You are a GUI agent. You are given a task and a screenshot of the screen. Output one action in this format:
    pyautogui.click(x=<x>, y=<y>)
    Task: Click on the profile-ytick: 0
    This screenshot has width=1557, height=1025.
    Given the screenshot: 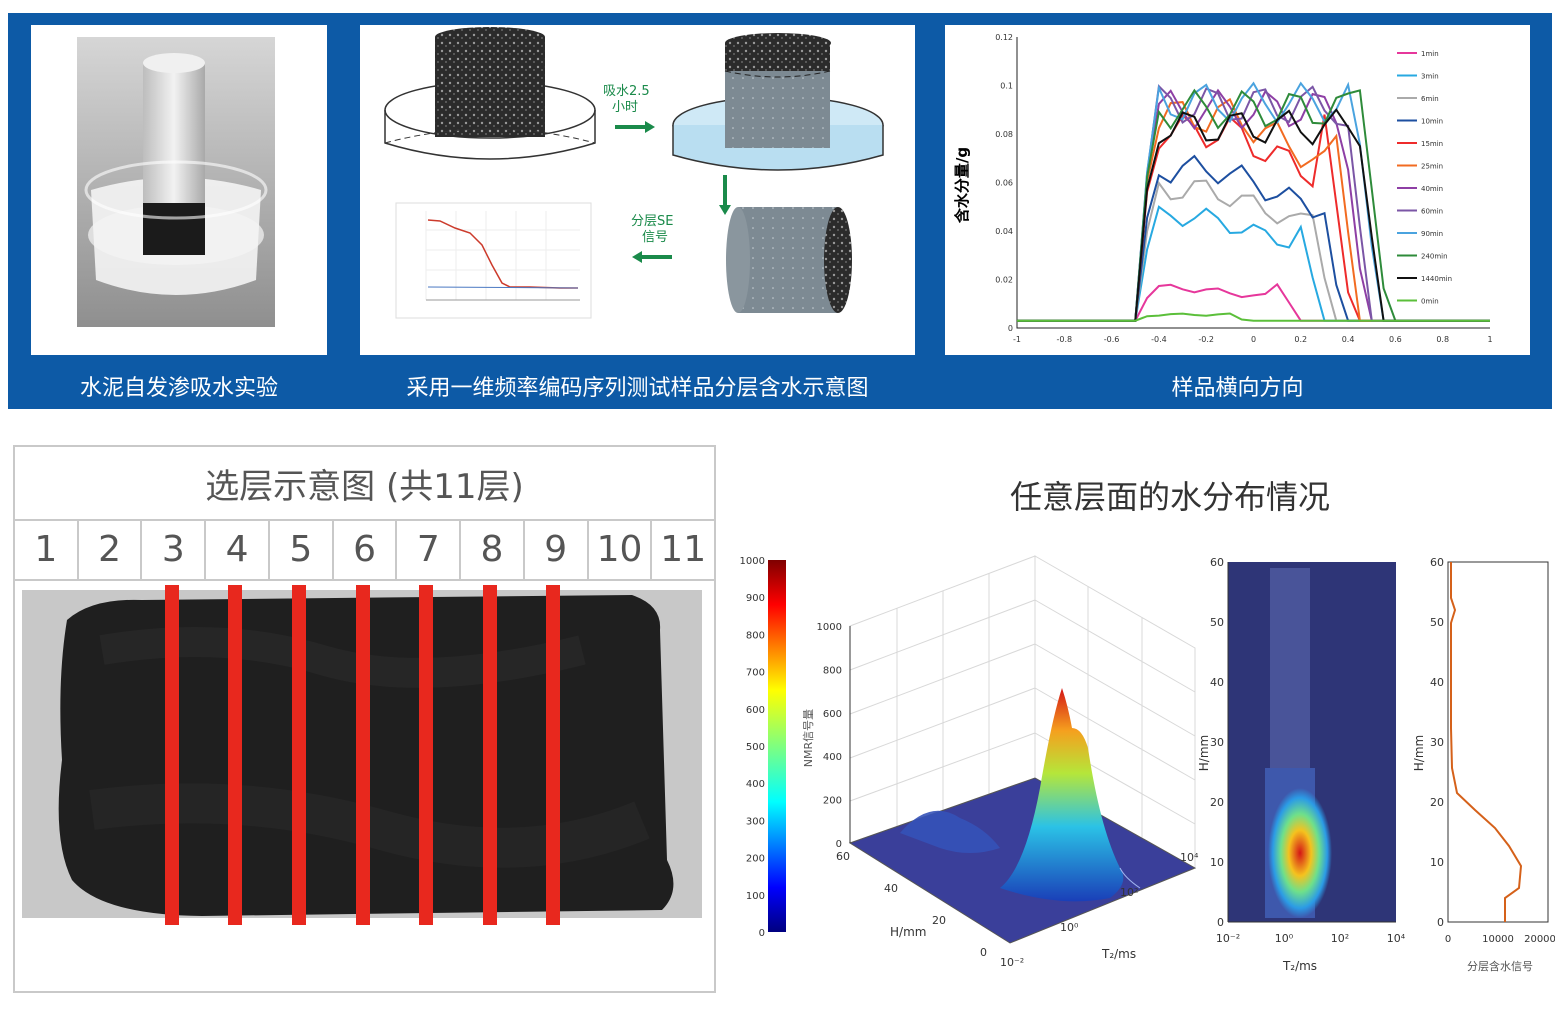 What is the action you would take?
    pyautogui.click(x=1010, y=328)
    